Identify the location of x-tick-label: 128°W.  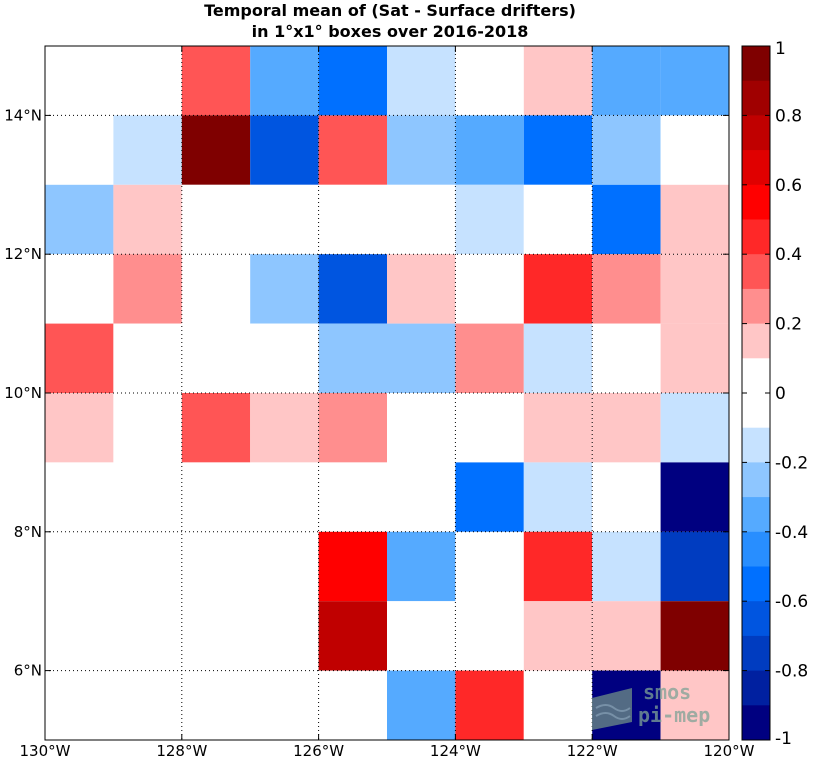
(181, 751).